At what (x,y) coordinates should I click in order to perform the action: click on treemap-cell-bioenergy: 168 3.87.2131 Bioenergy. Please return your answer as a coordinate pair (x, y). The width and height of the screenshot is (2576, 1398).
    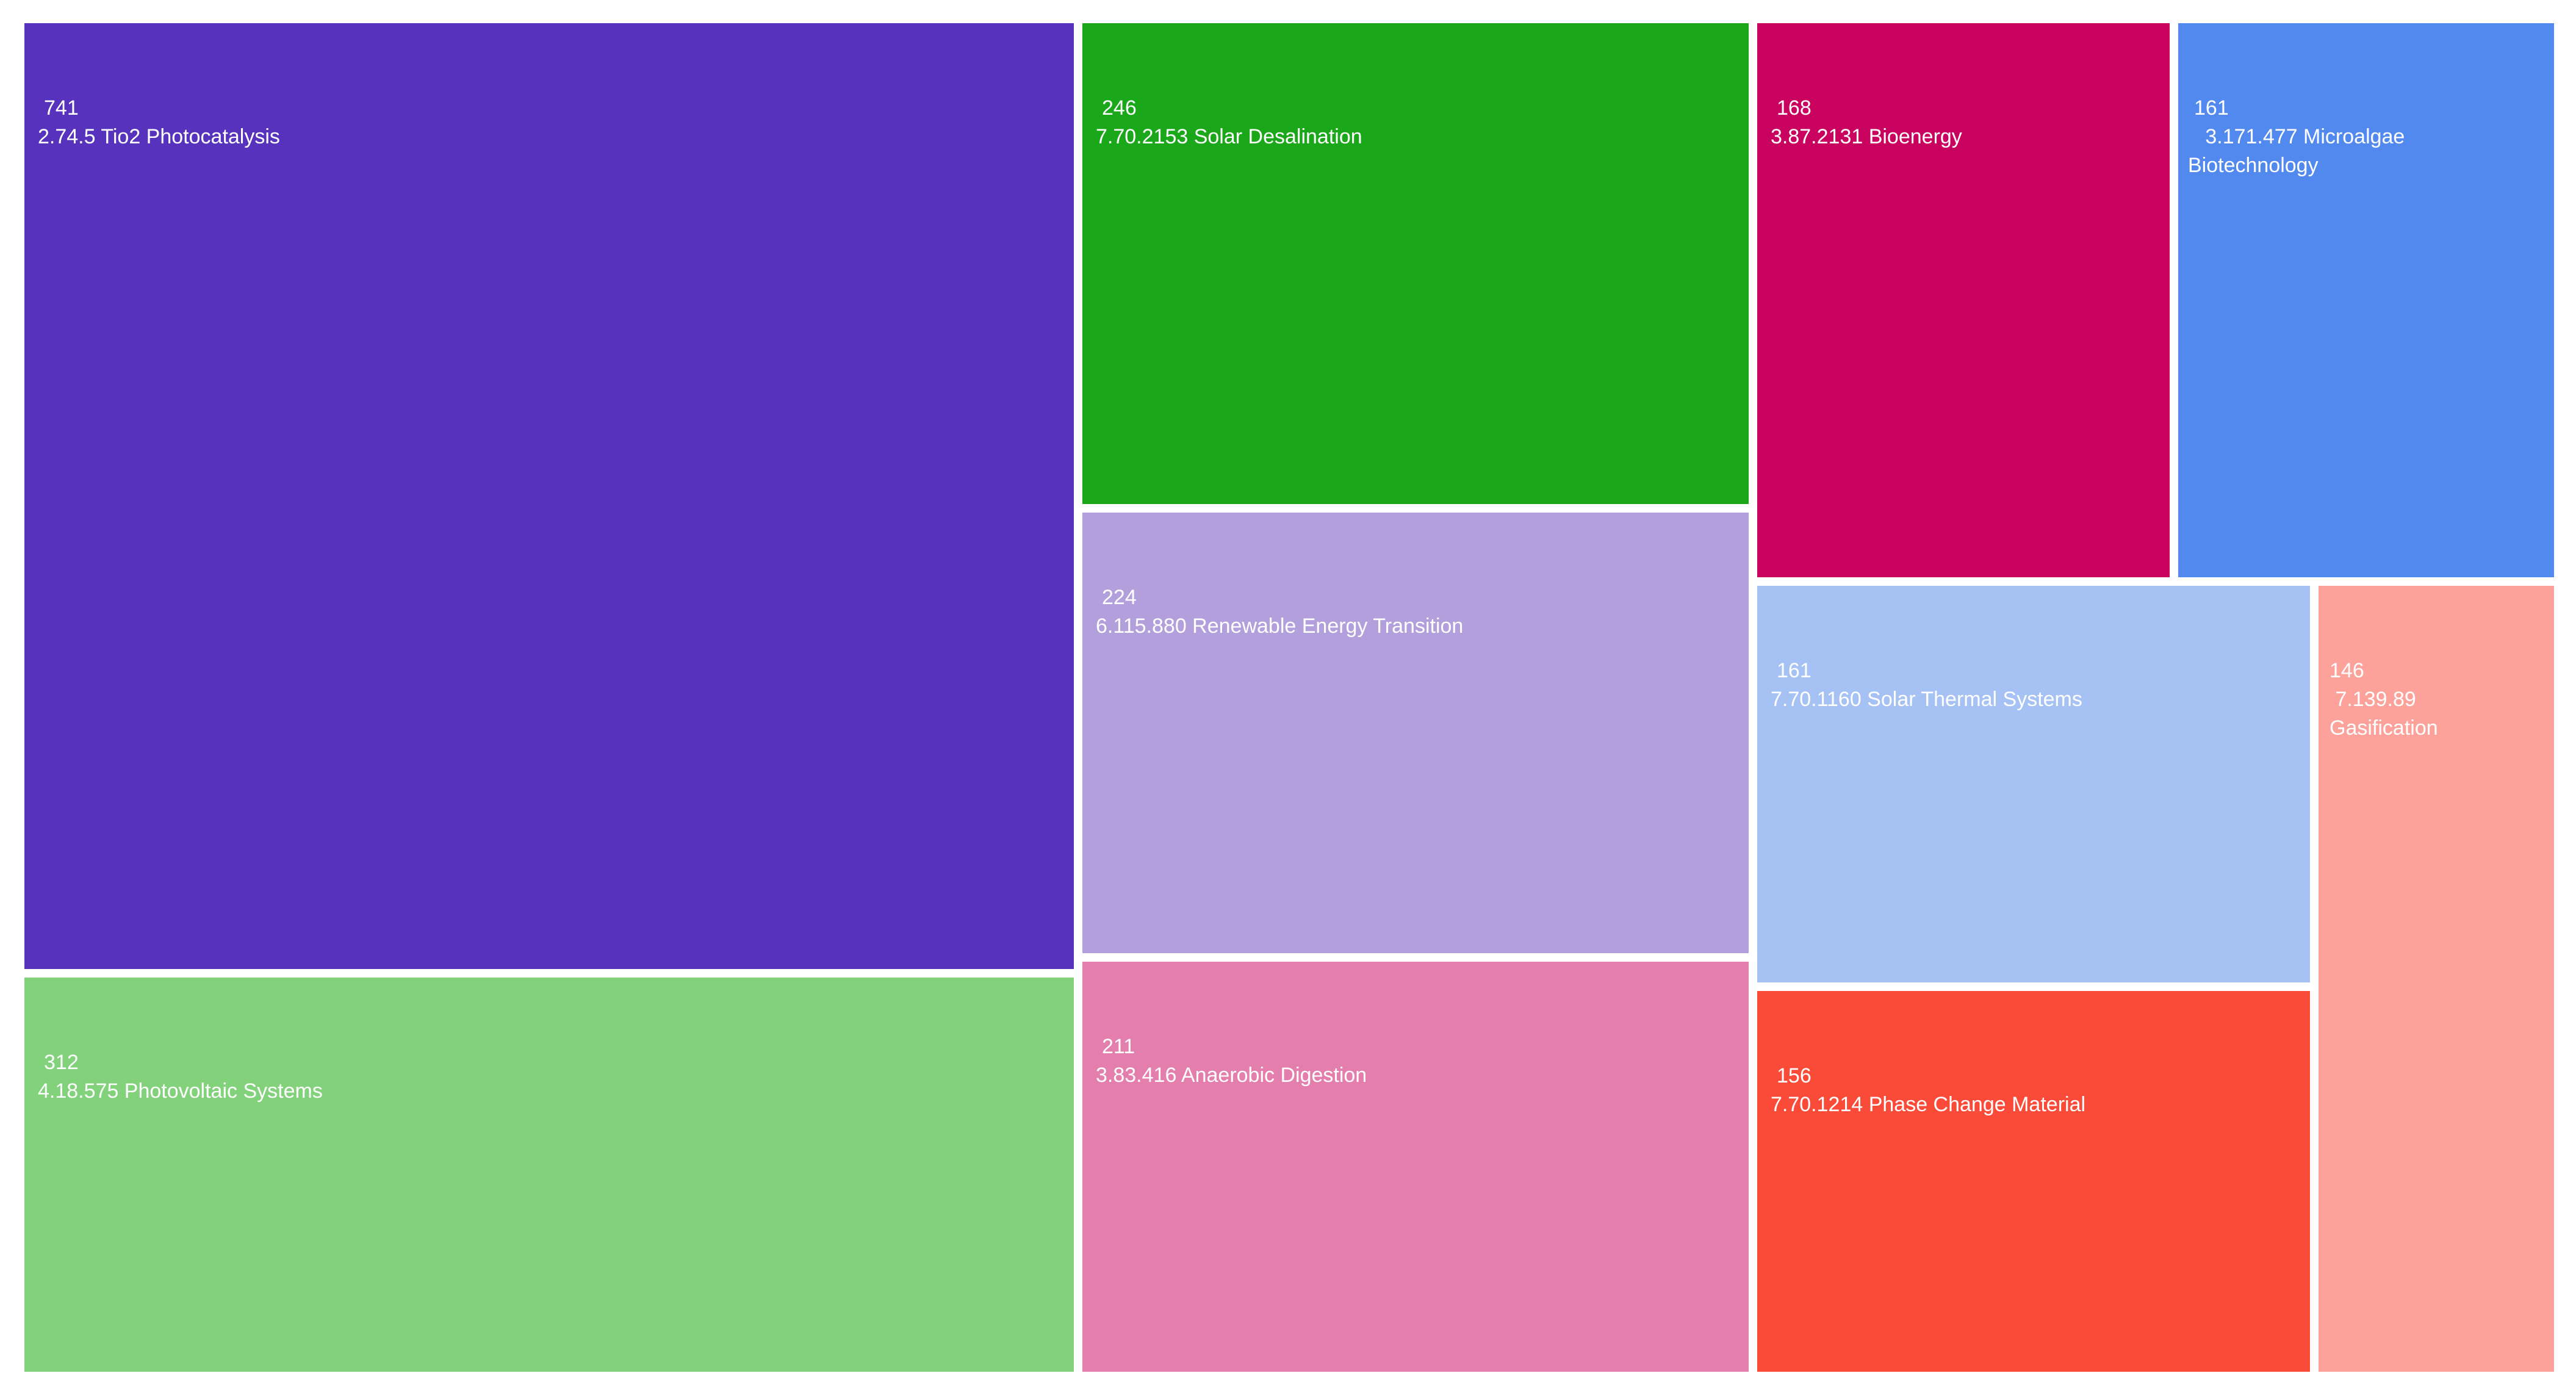
    Looking at the image, I should click on (1963, 300).